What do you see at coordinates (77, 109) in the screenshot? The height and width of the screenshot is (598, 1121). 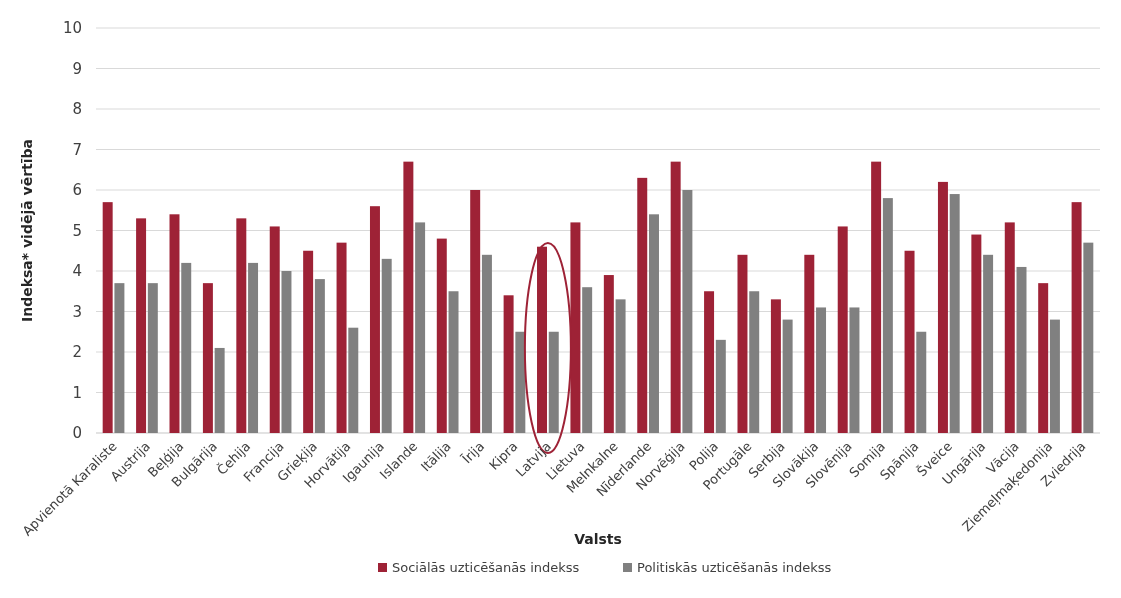 I see `y-tick-label: 8` at bounding box center [77, 109].